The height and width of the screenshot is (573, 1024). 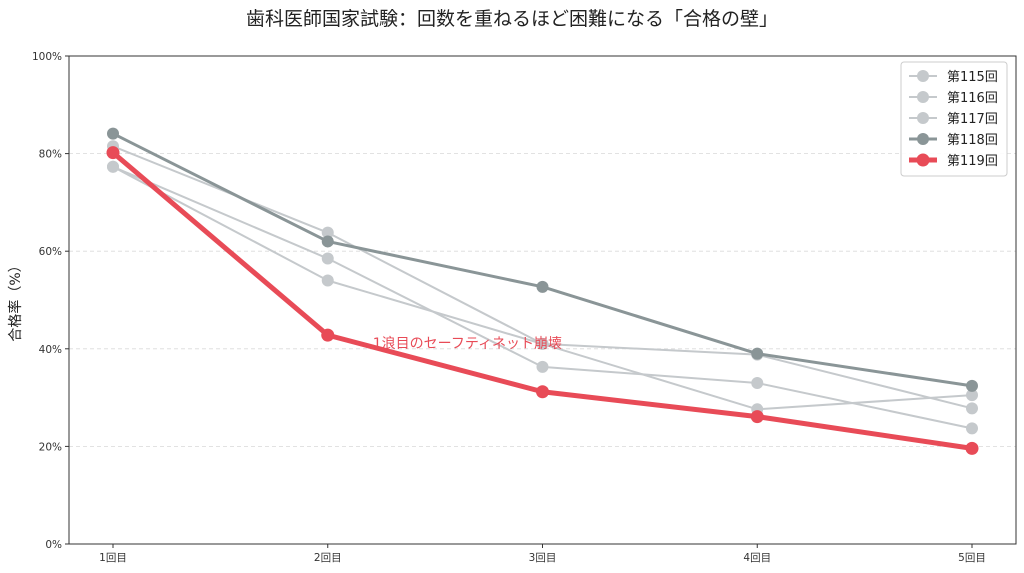 I want to click on x-tick-label: 5回目, so click(x=972, y=558).